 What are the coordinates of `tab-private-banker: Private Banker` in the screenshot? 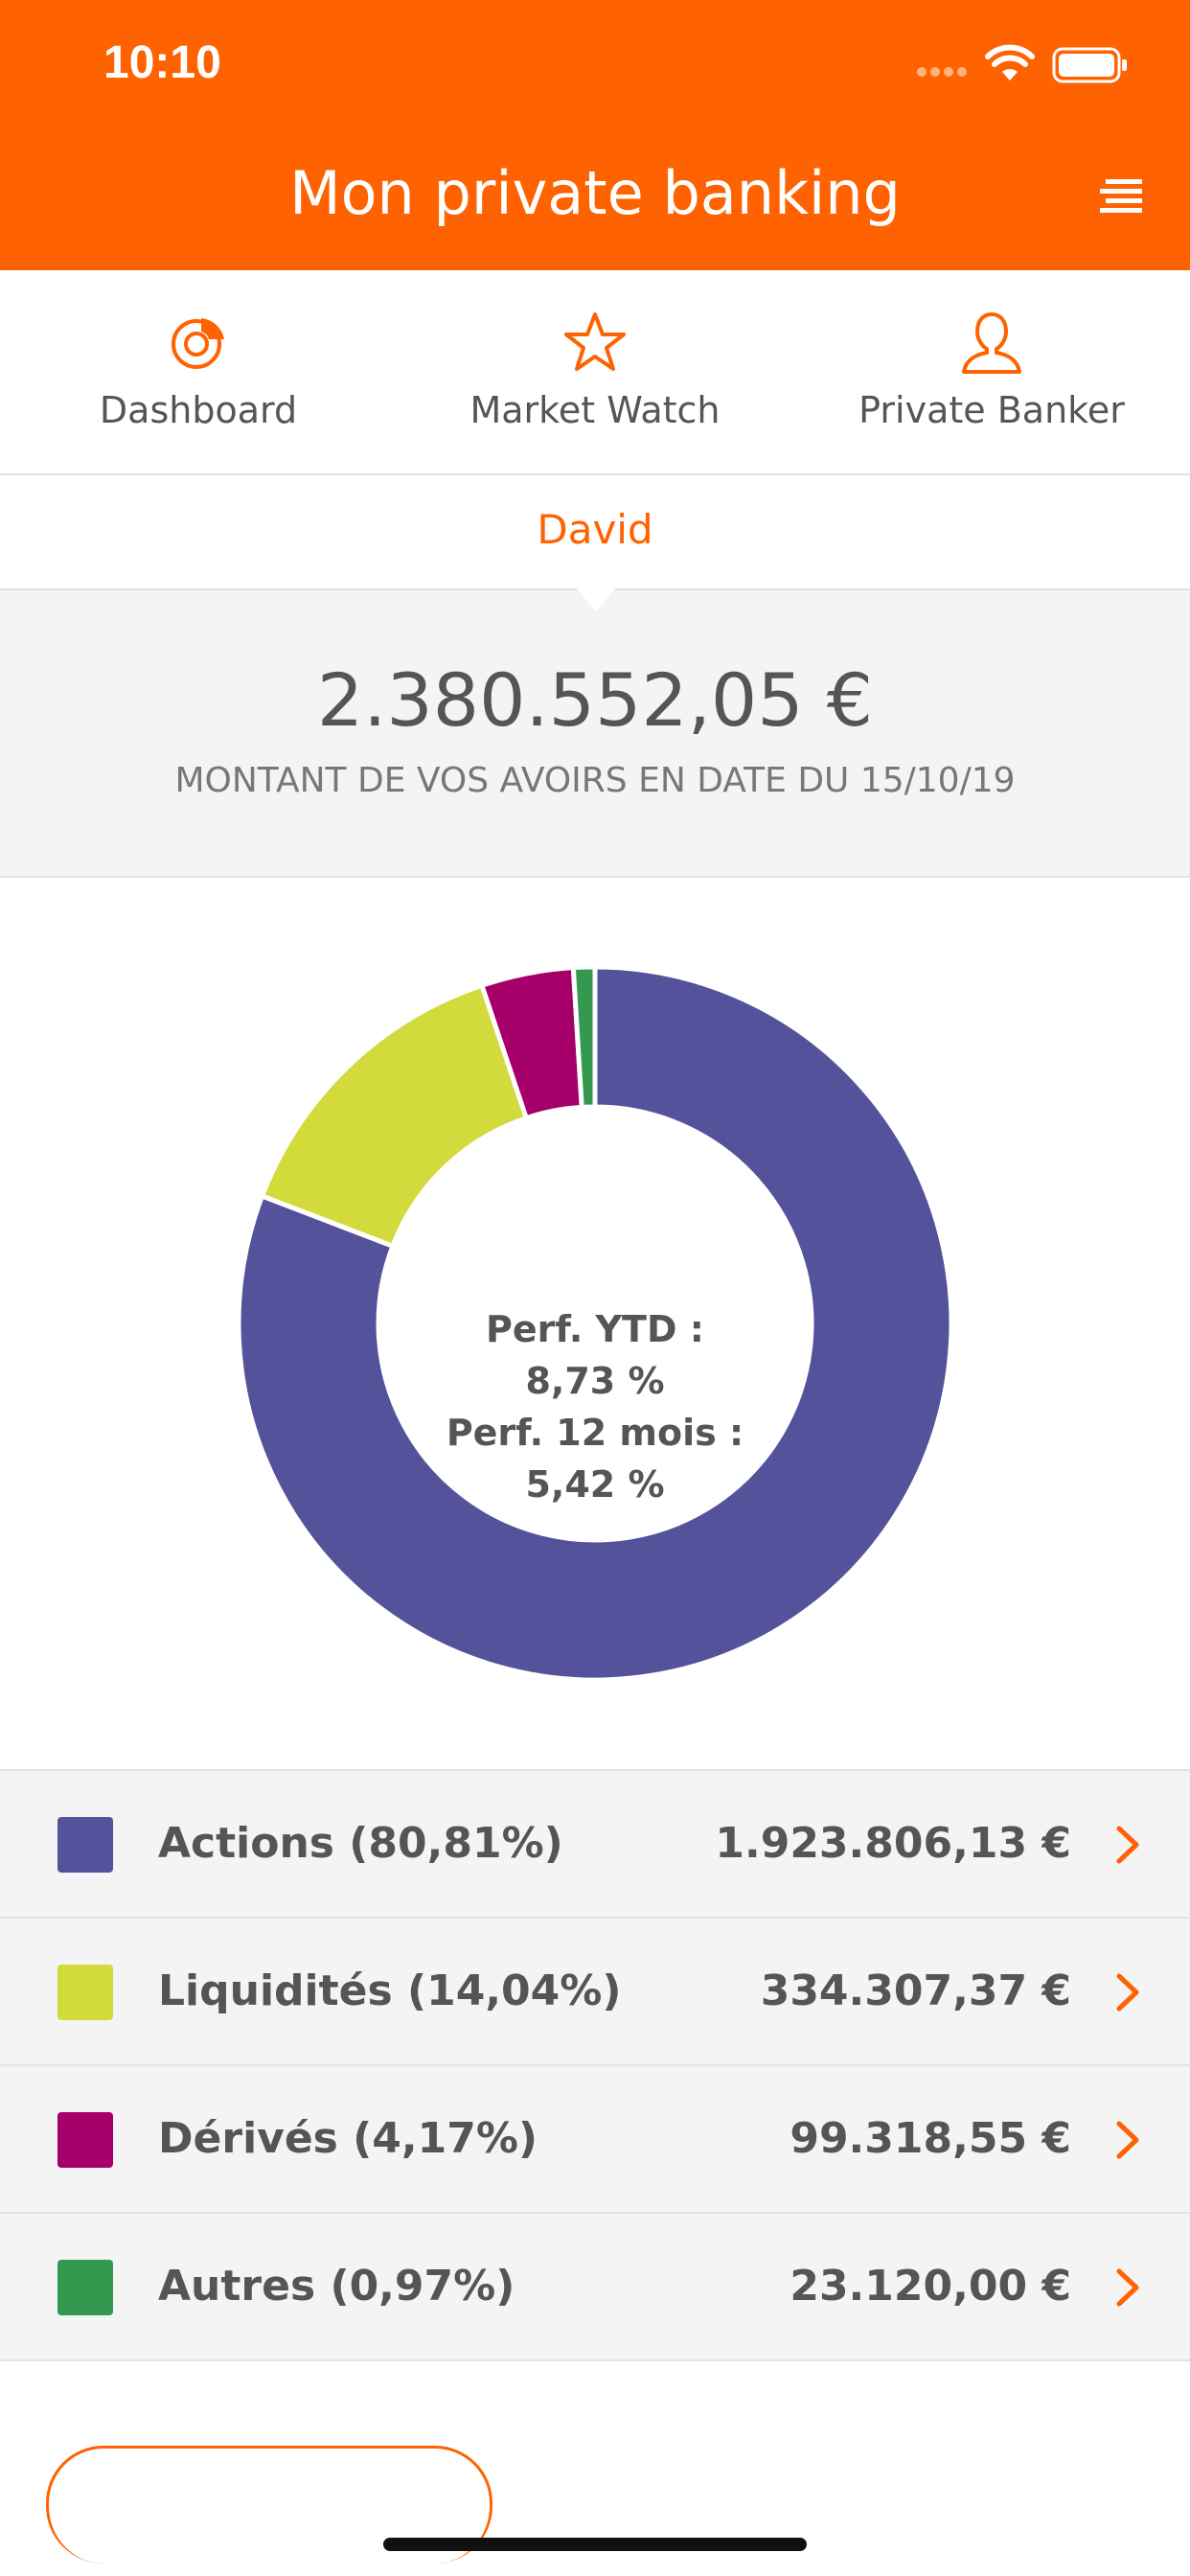 It's located at (991, 370).